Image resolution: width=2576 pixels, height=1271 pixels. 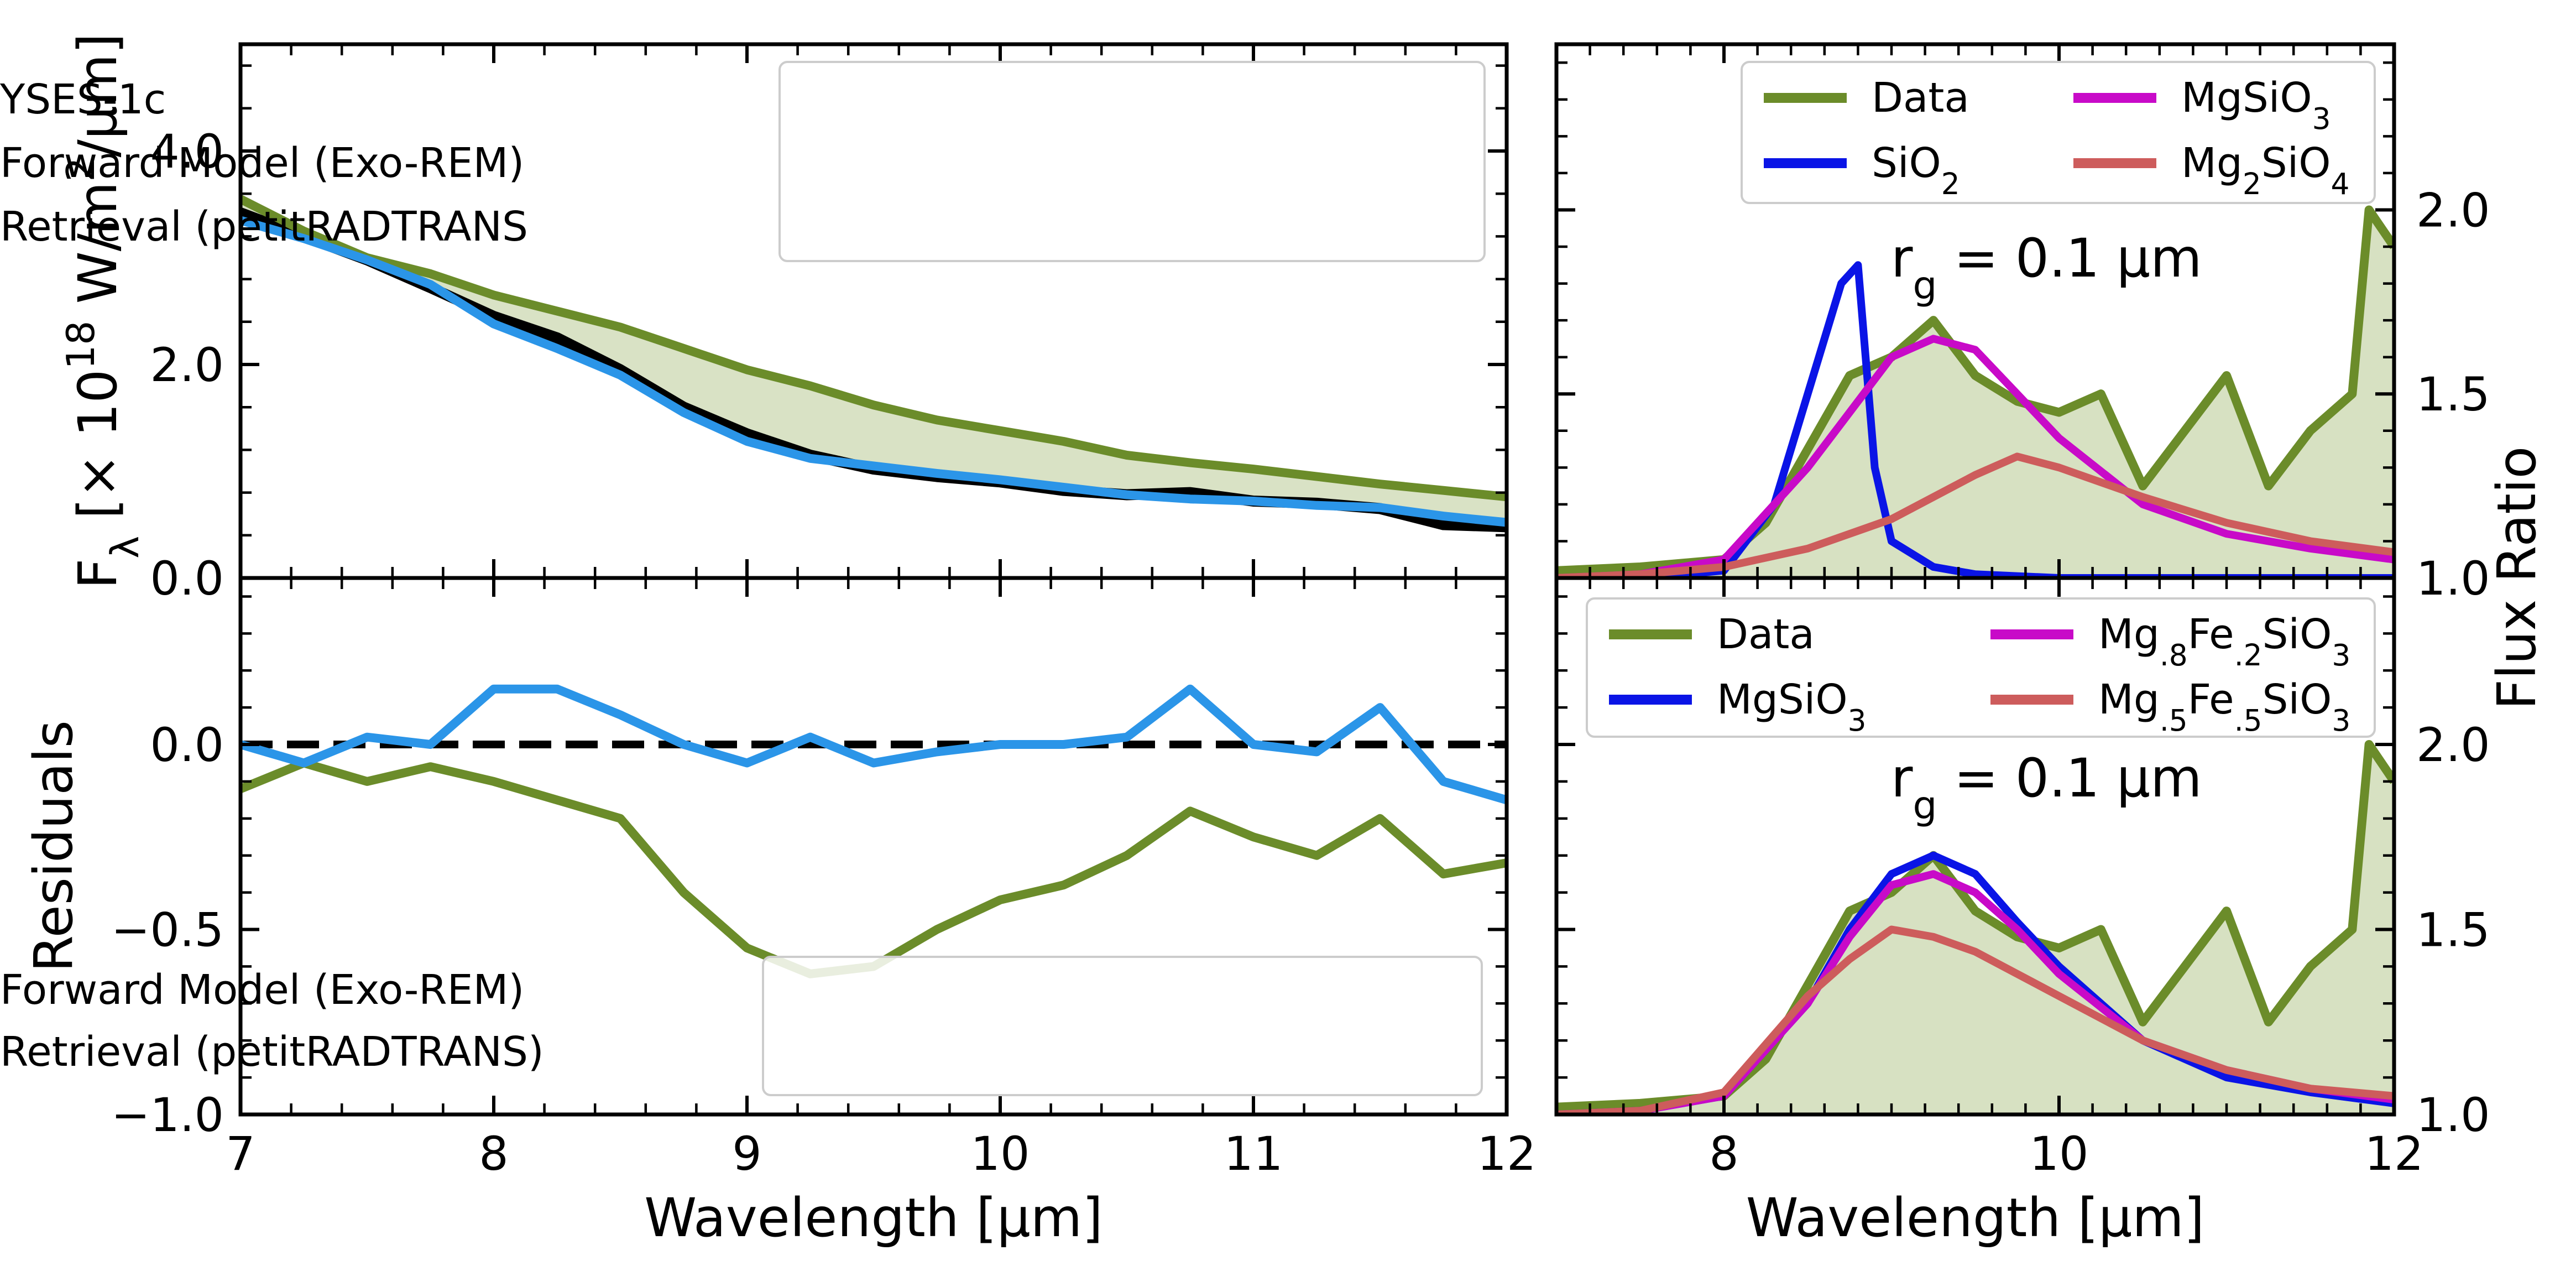 I want to click on legend-label: SiO2, so click(x=1916, y=170).